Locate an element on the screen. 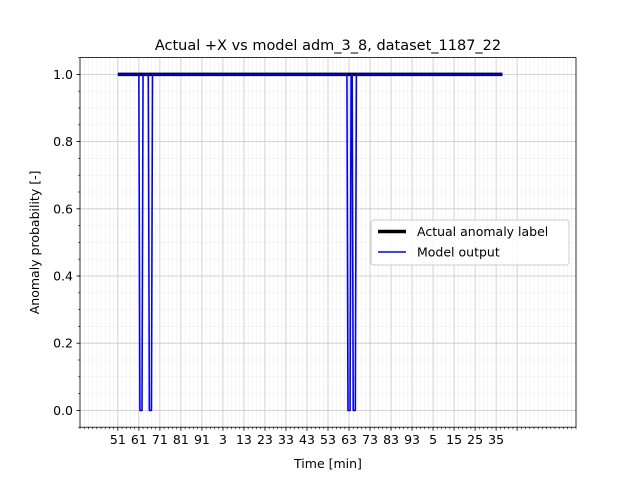  x-tick-label: 53 is located at coordinates (328, 439).